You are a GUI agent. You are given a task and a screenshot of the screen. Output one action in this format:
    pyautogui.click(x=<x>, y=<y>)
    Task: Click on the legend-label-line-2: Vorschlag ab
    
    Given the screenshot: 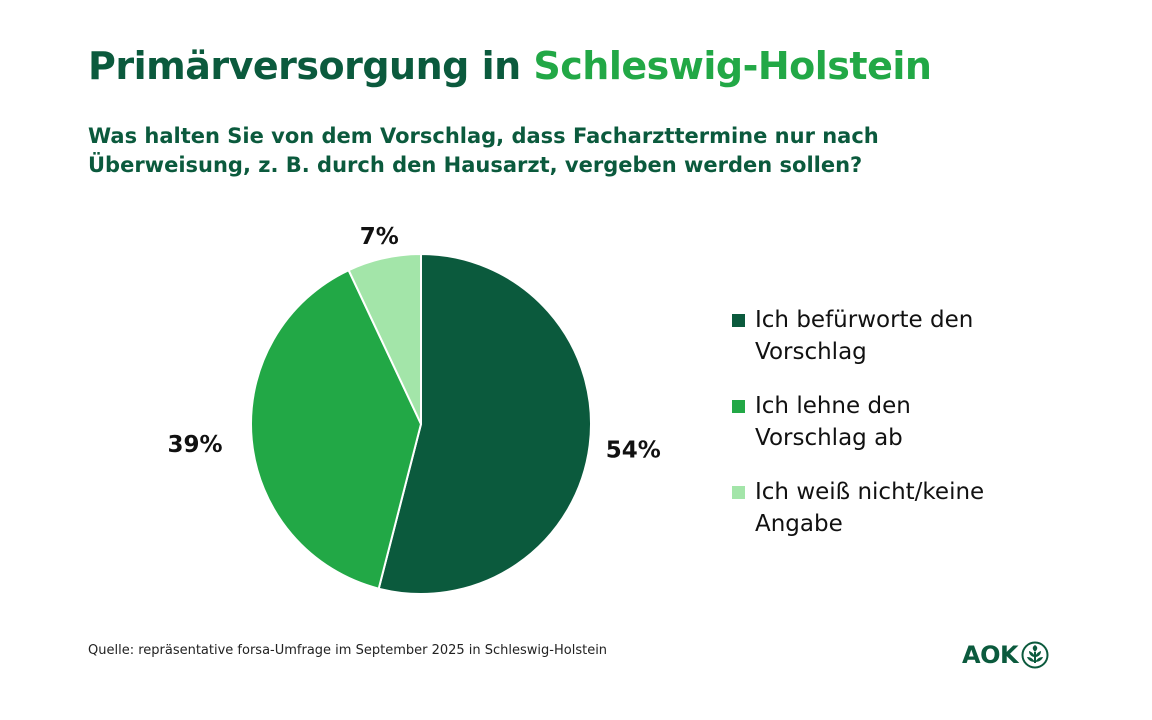 What is the action you would take?
    pyautogui.click(x=829, y=438)
    